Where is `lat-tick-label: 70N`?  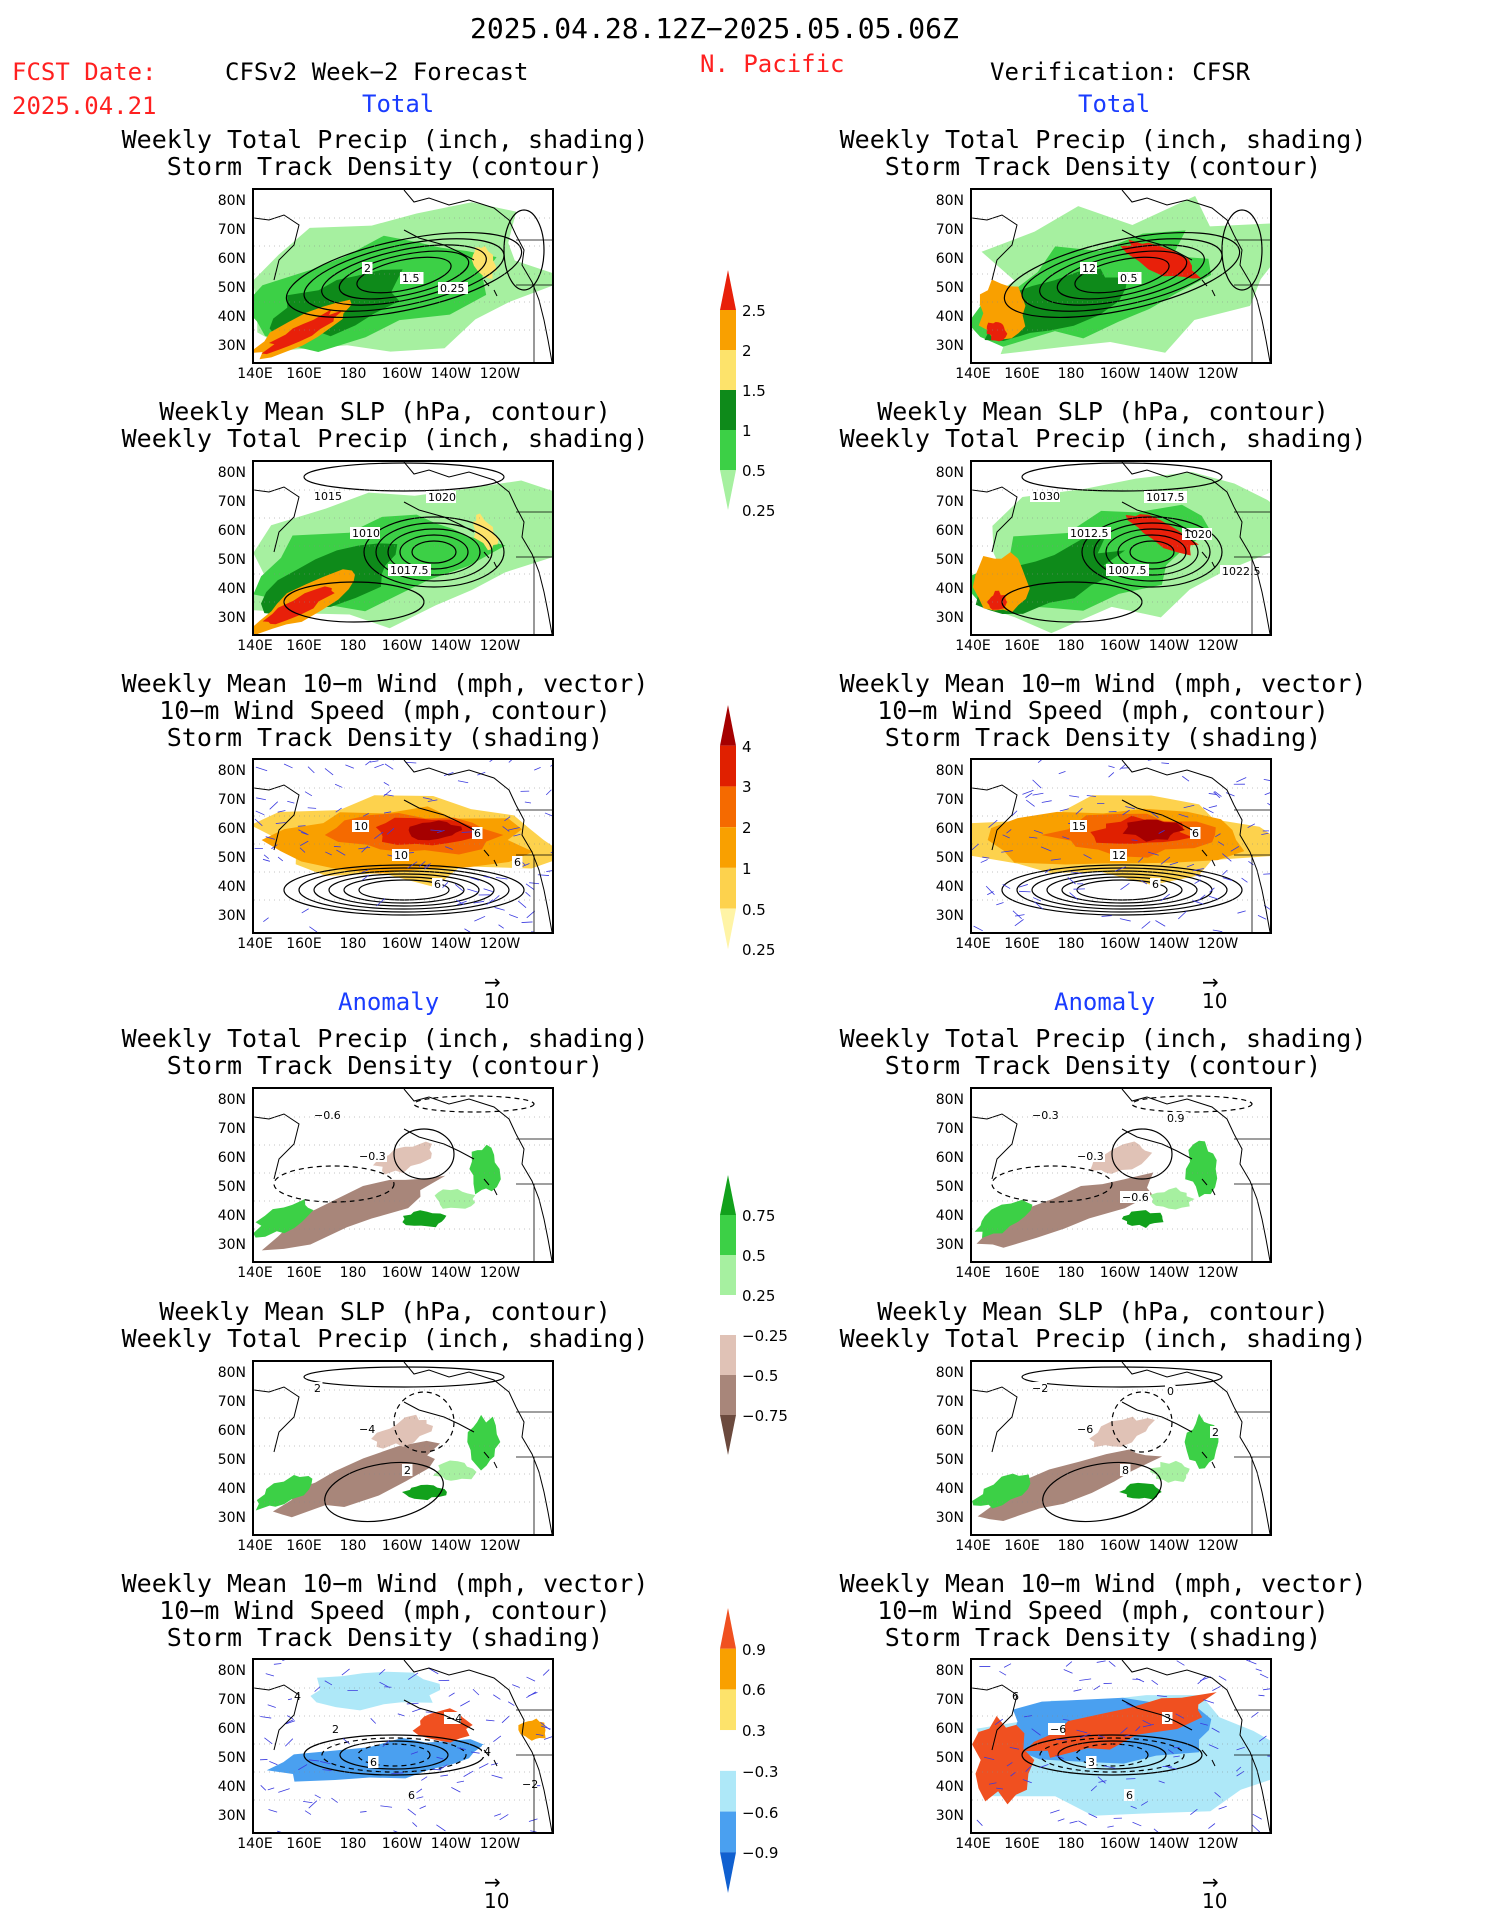
lat-tick-label: 70N is located at coordinates (231, 1700).